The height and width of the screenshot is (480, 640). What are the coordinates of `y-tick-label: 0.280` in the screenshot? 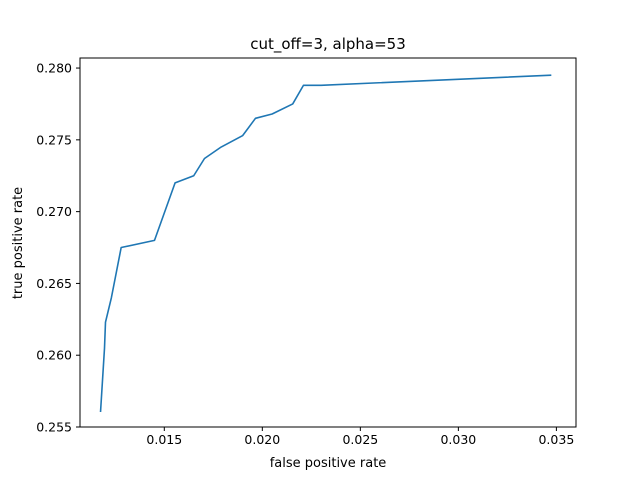 It's located at (54, 68).